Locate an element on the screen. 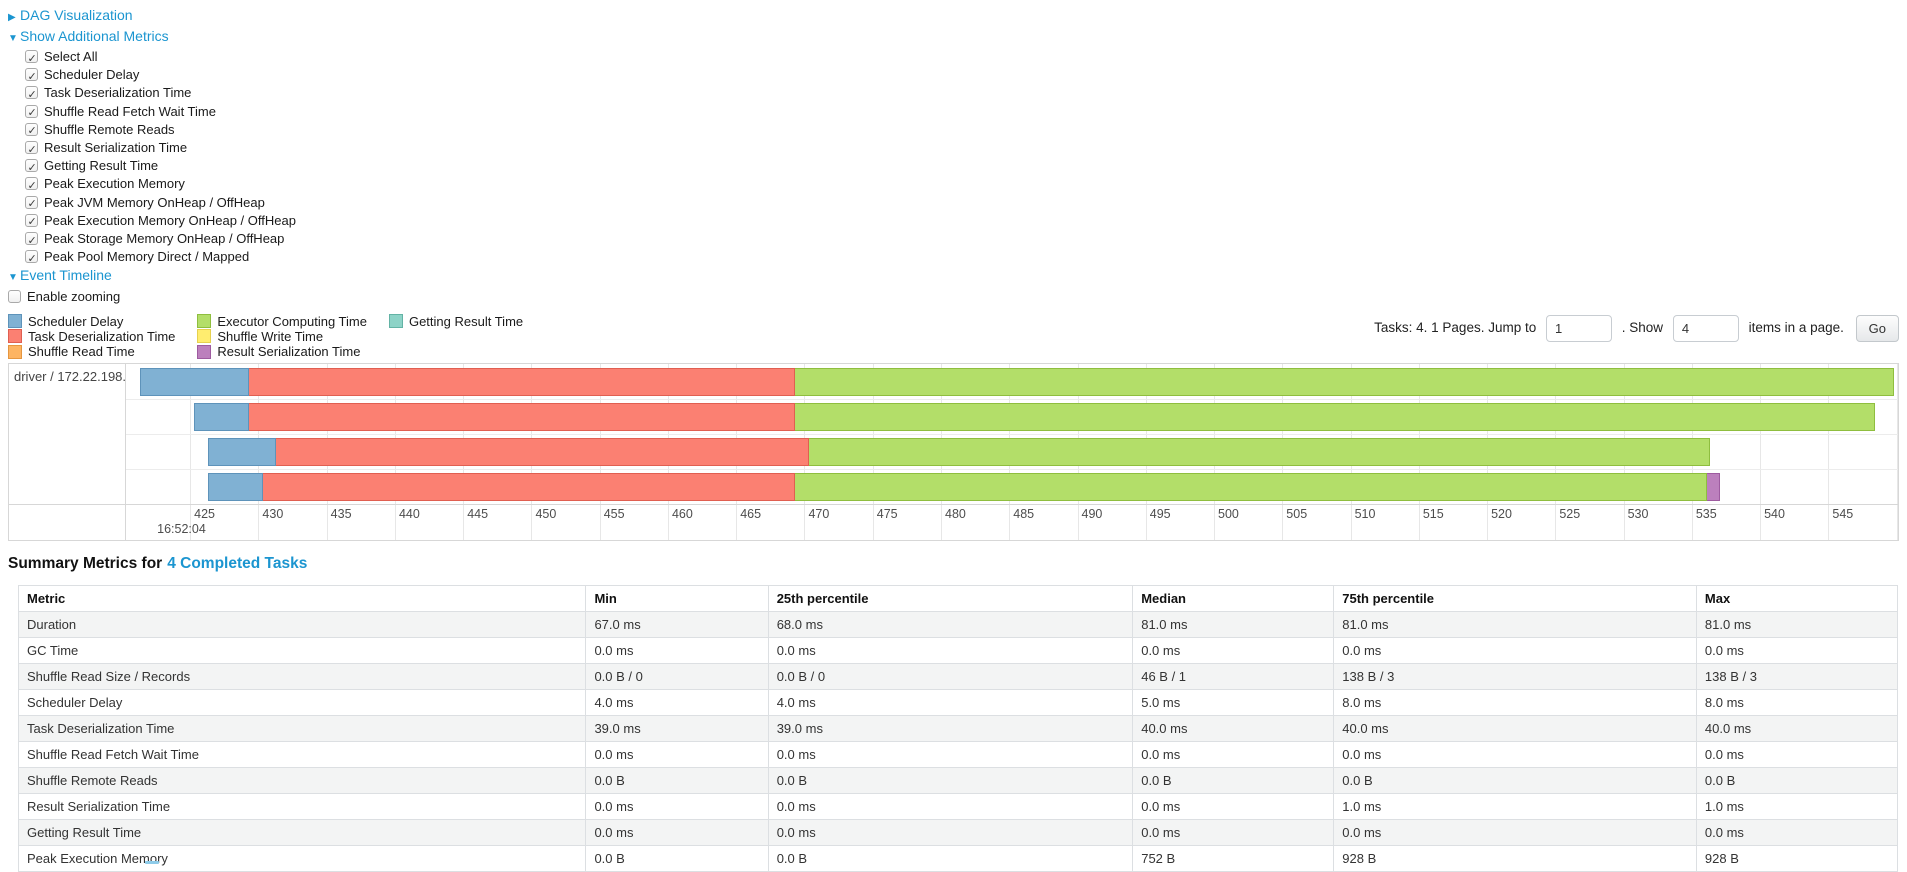 The width and height of the screenshot is (1907, 872). timeline-tick-label: 515 is located at coordinates (1433, 514).